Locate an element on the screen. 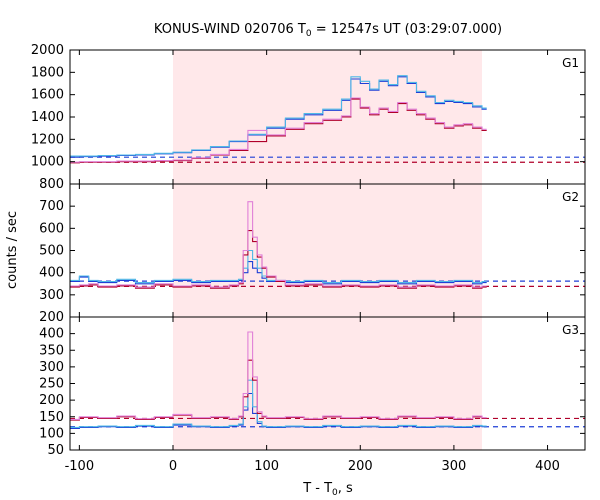  x-tick-label: 200 is located at coordinates (360, 466).